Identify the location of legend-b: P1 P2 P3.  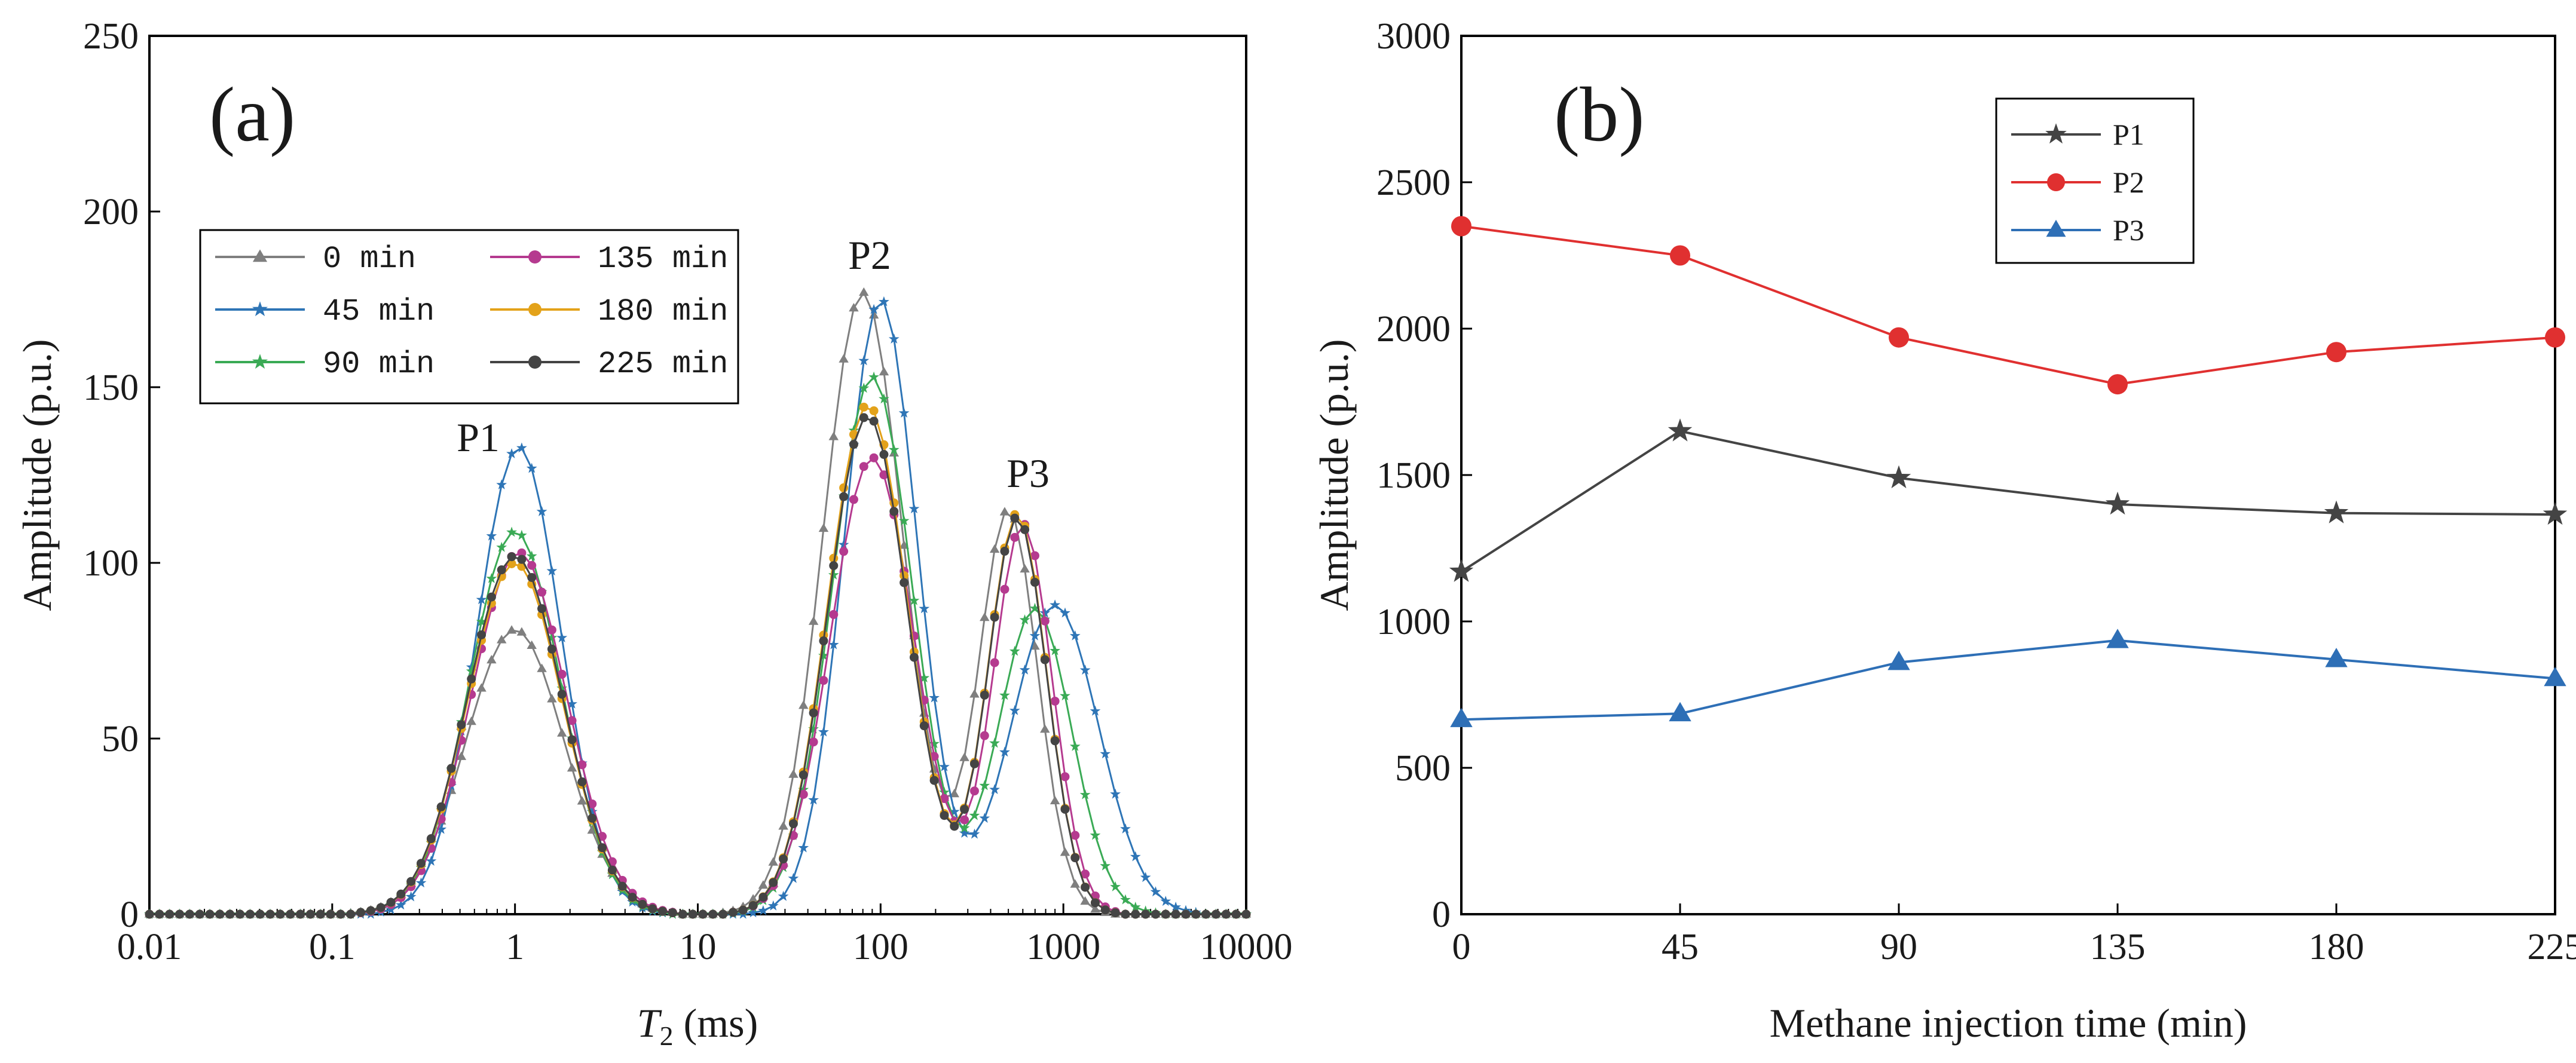
(2095, 180).